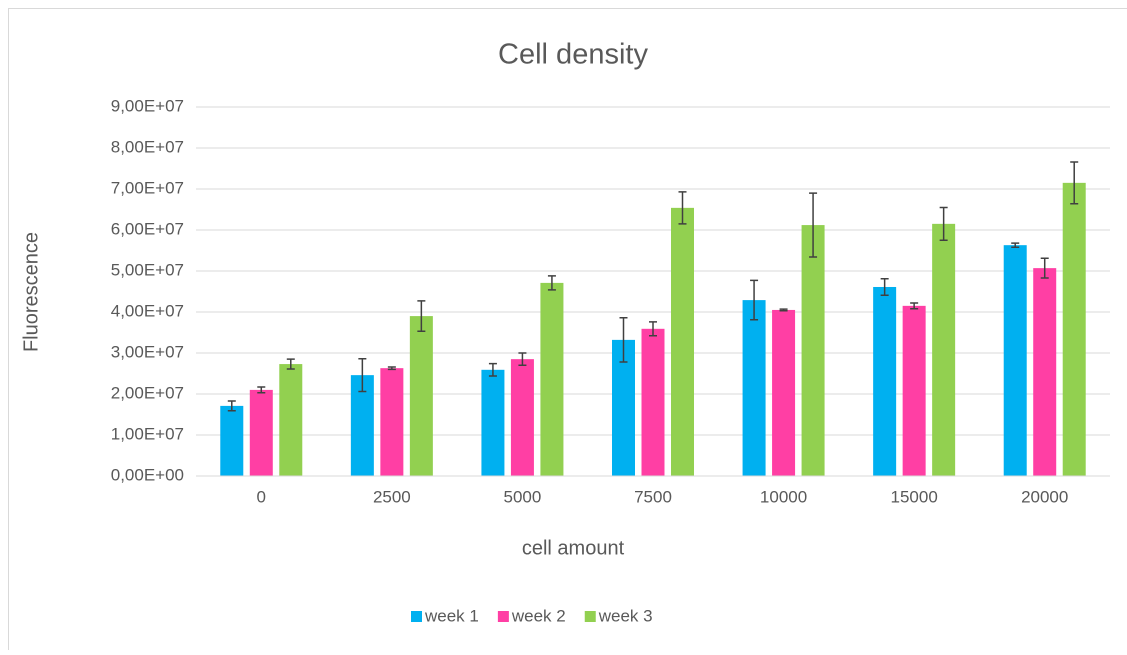 This screenshot has height=655, width=1127. What do you see at coordinates (147, 351) in the screenshot?
I see `y-tick-label: 3,00E+07` at bounding box center [147, 351].